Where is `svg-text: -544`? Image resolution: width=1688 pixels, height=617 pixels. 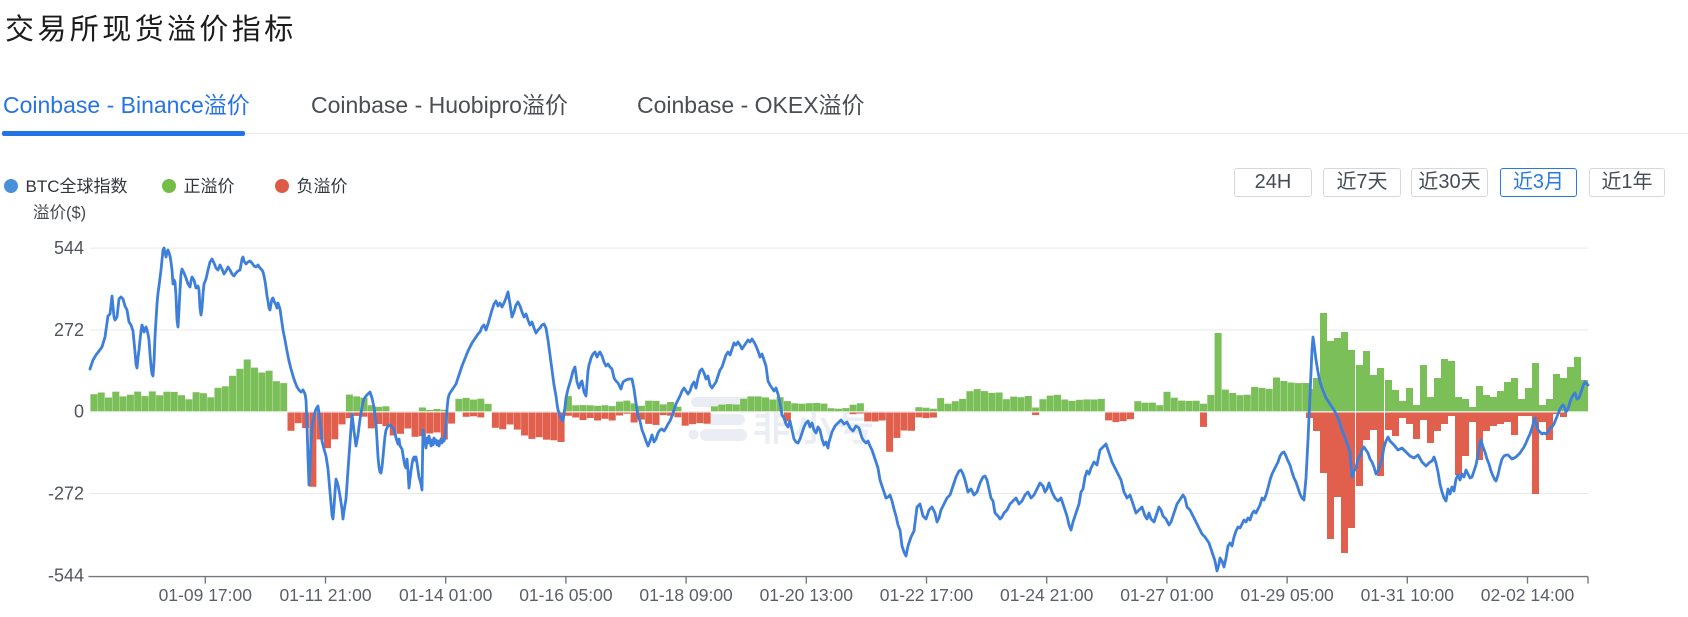 svg-text: -544 is located at coordinates (66, 575).